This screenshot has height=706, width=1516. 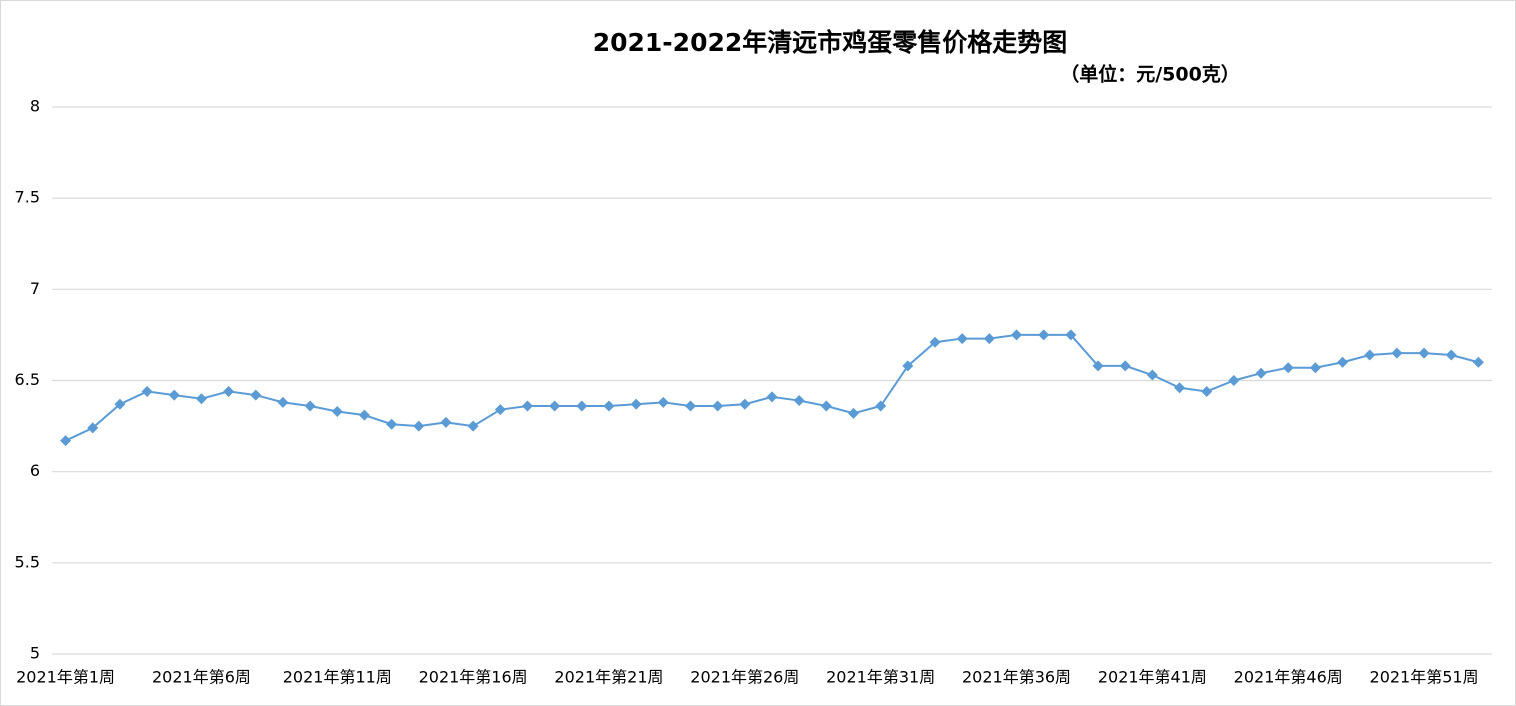 What do you see at coordinates (27, 561) in the screenshot?
I see `y-tick-label: 5.5` at bounding box center [27, 561].